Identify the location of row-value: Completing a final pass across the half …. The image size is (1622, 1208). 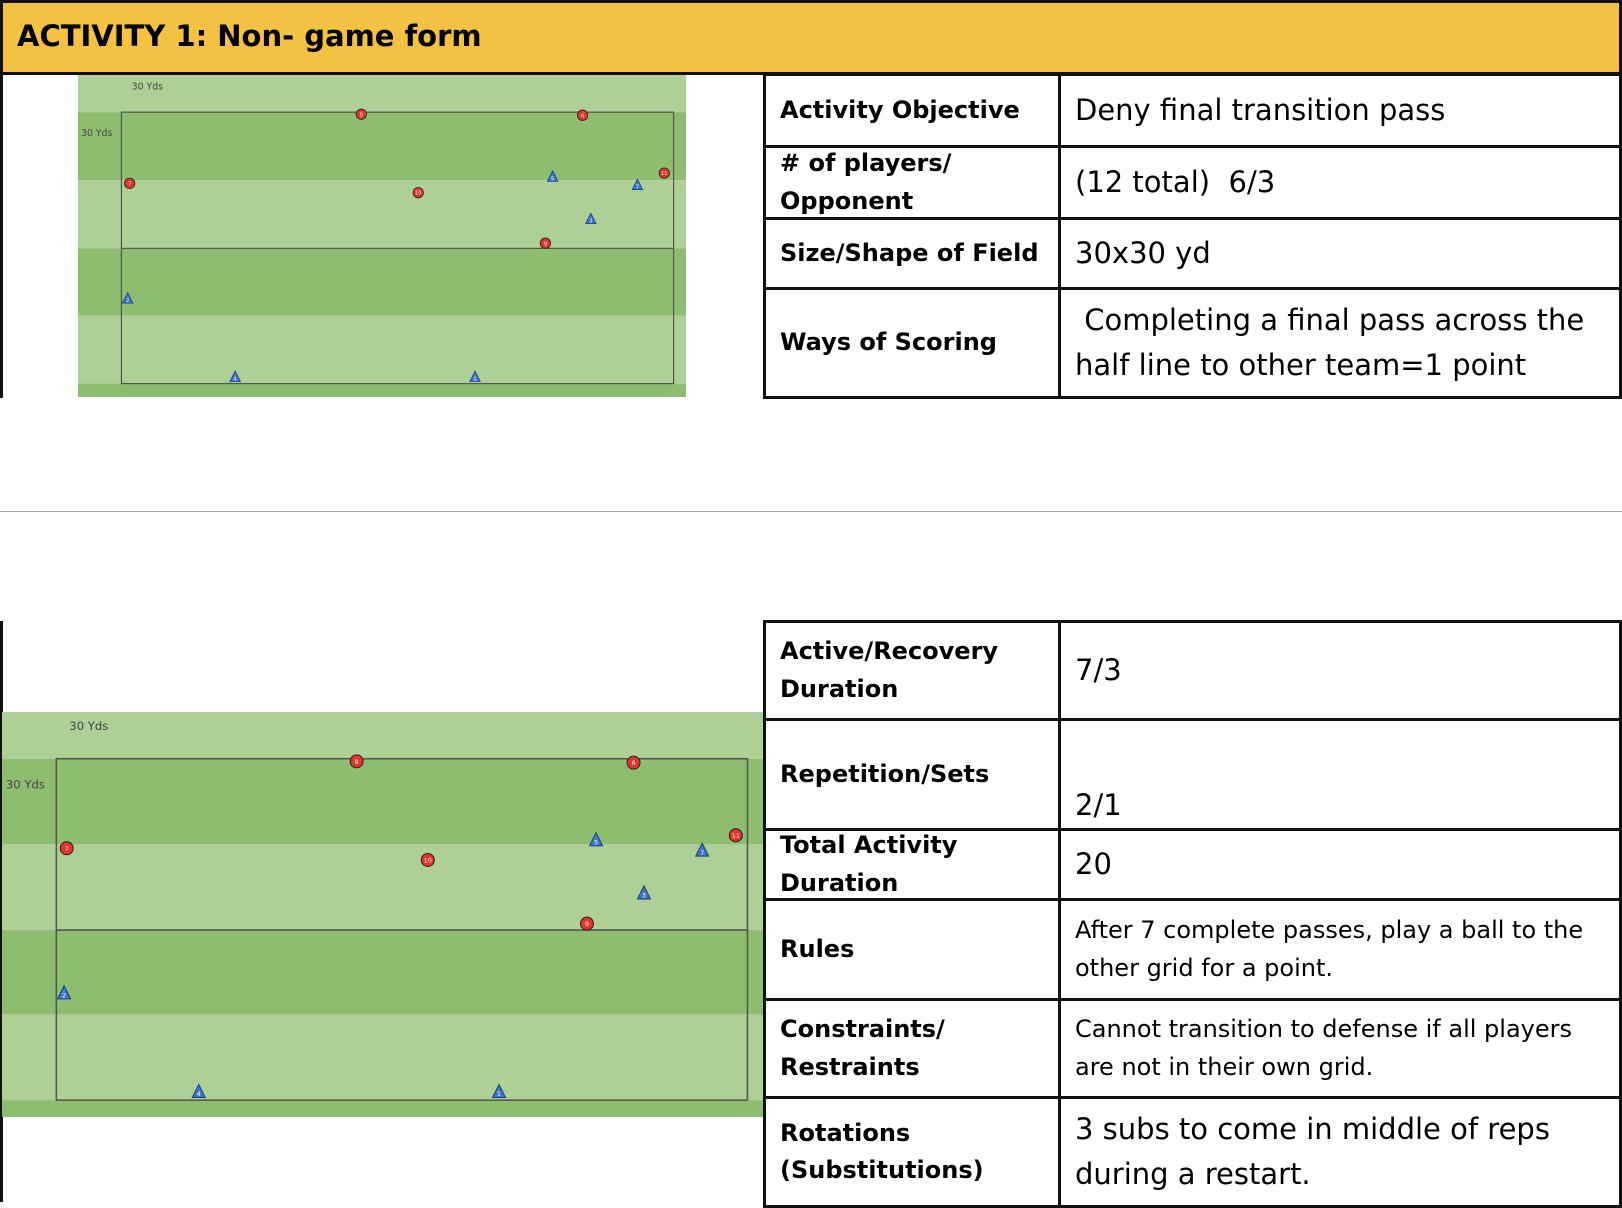
(1340, 343).